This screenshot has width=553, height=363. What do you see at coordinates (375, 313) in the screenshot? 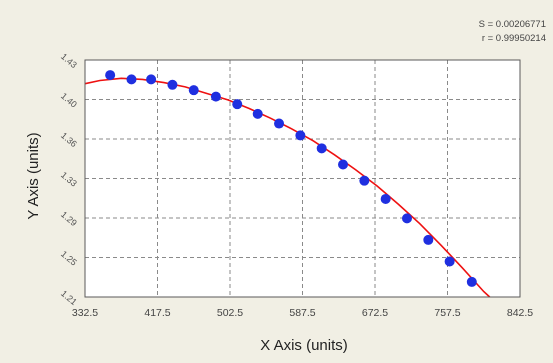
I see `x-tick-label: 672.5` at bounding box center [375, 313].